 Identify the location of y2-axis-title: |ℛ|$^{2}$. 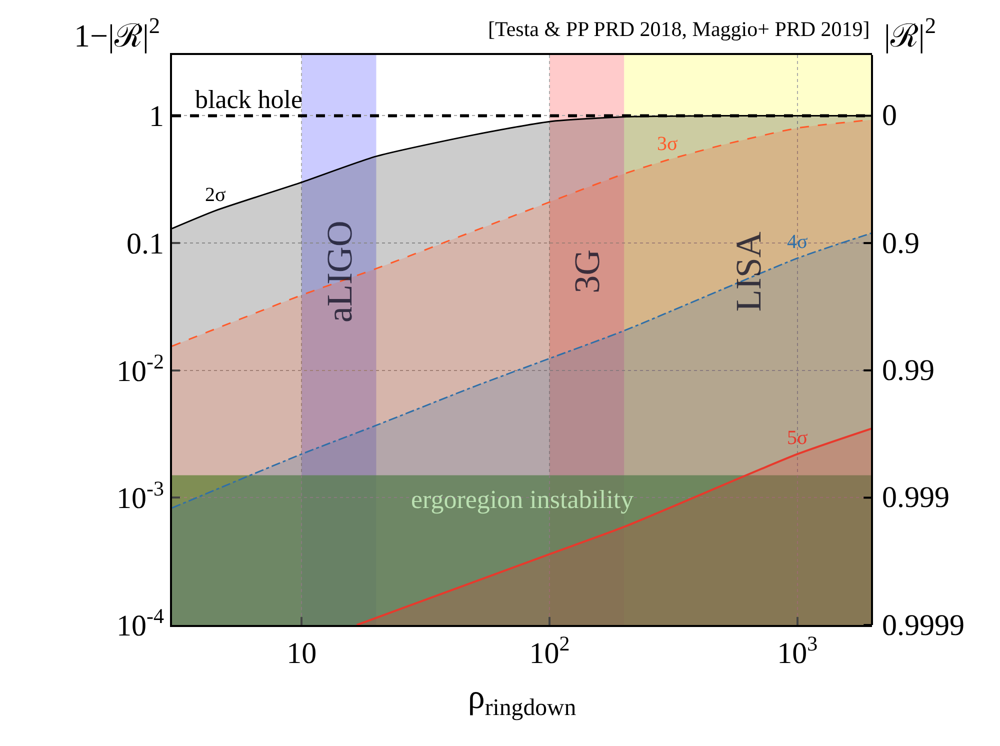
(910, 33).